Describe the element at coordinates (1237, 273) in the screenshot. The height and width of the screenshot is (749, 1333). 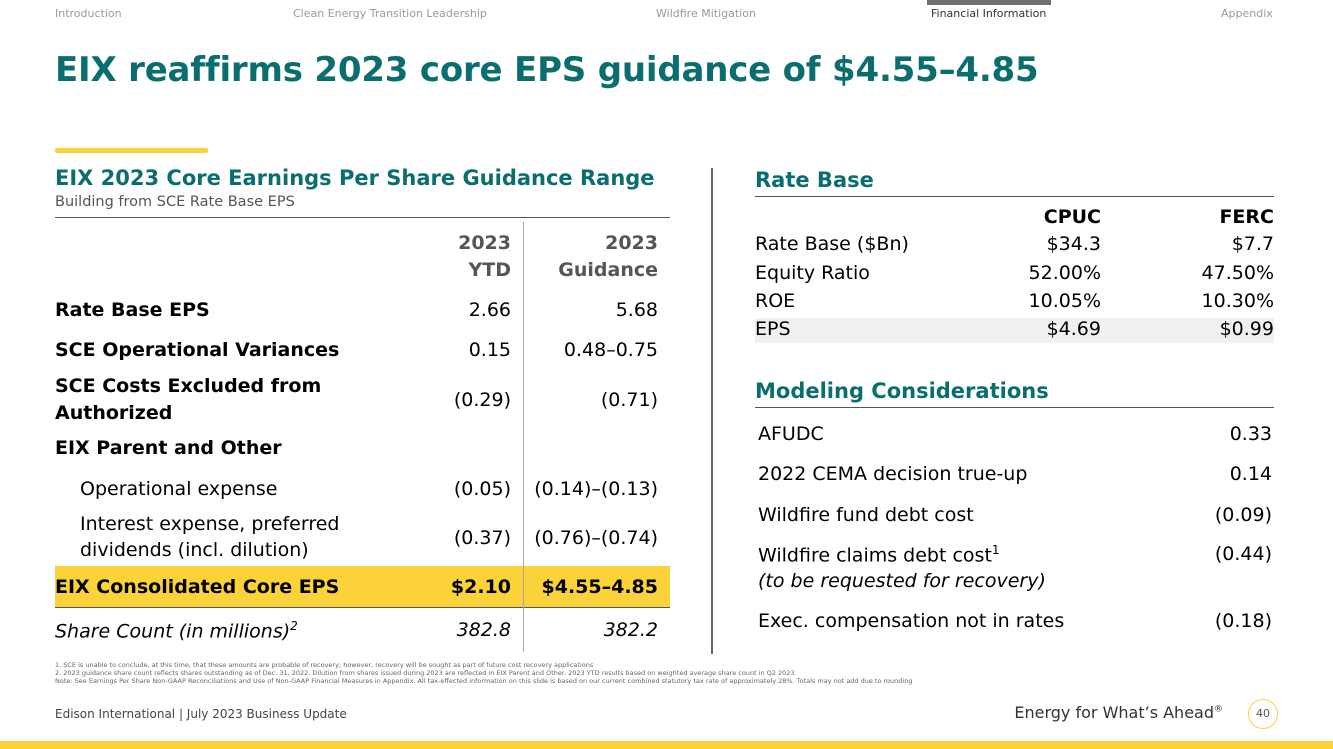
I see `equity-ratio-ferc: 47.50%` at that location.